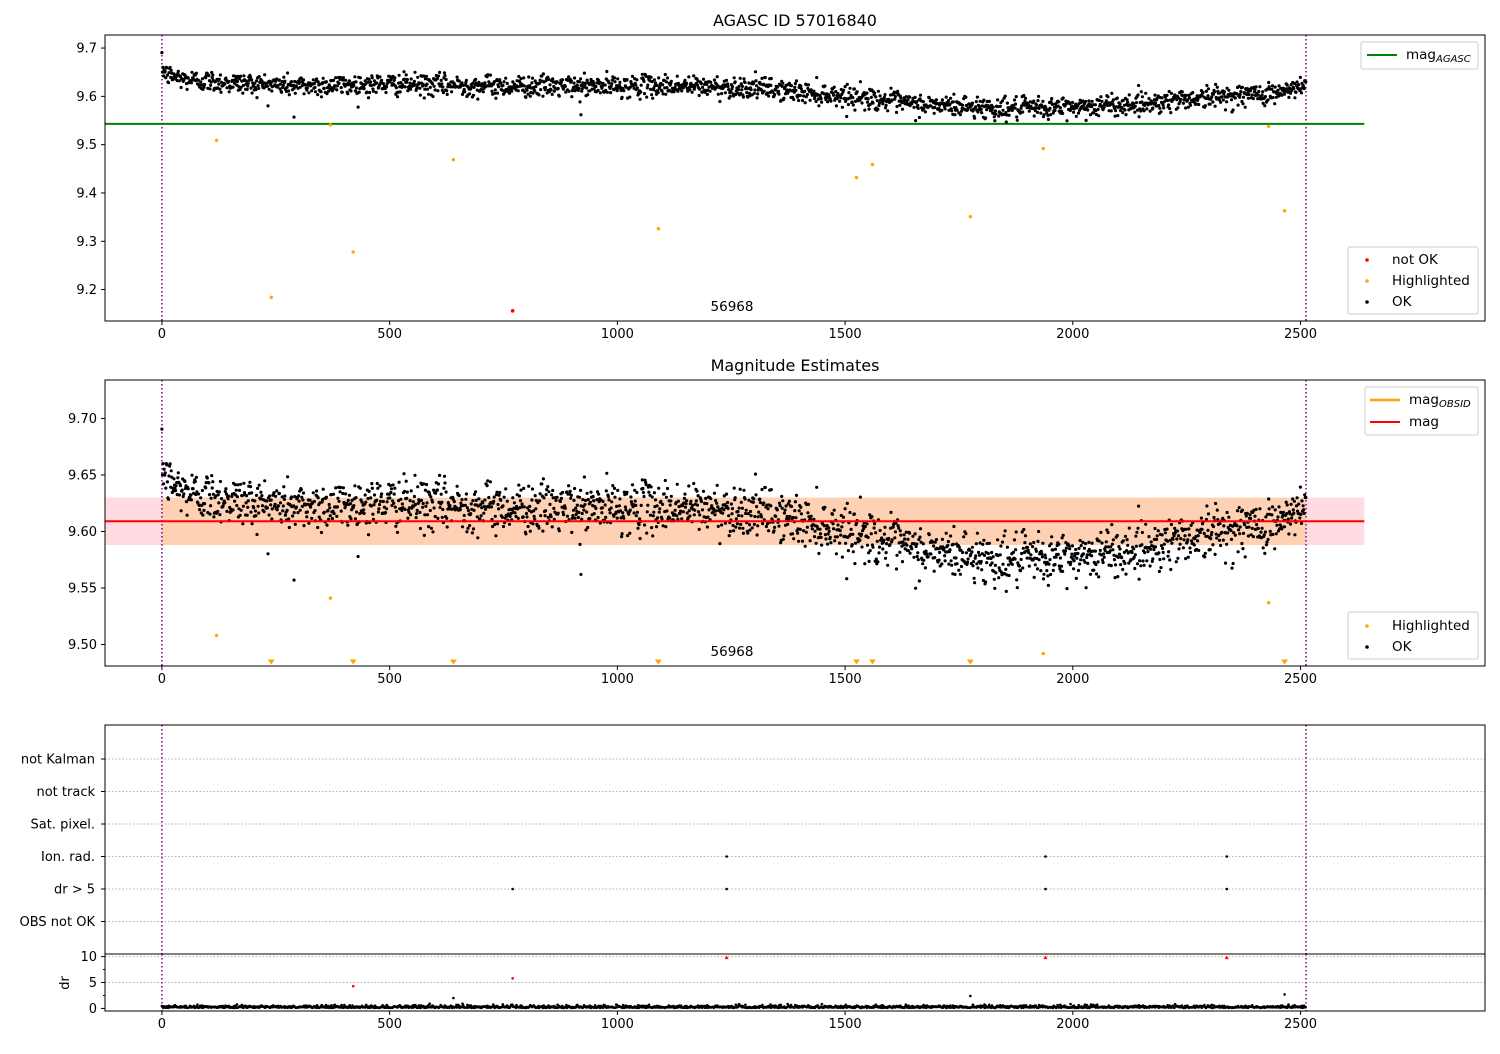 This screenshot has height=1054, width=1500. What do you see at coordinates (86, 49) in the screenshot?
I see `agasc-ytick-label: 9.7` at bounding box center [86, 49].